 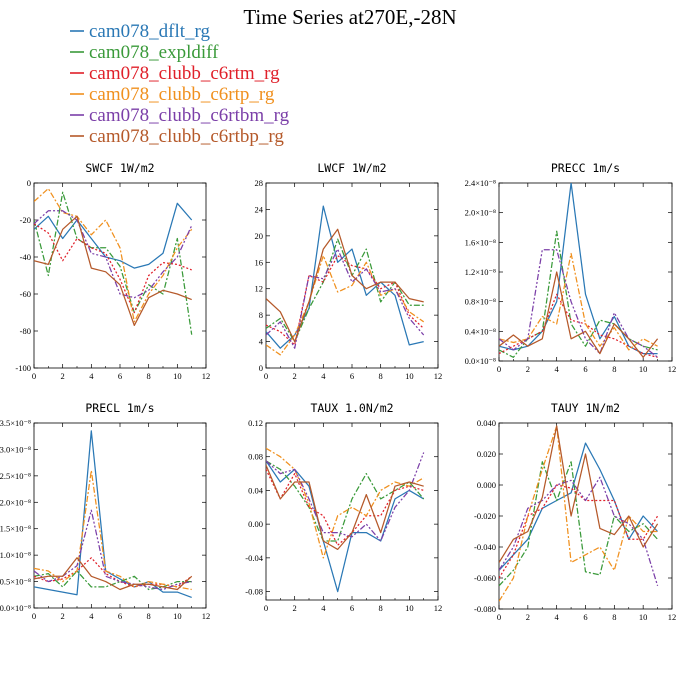 What do you see at coordinates (15, 476) in the screenshot?
I see `y-tick-label: 2.5×10⁻⁸` at bounding box center [15, 476].